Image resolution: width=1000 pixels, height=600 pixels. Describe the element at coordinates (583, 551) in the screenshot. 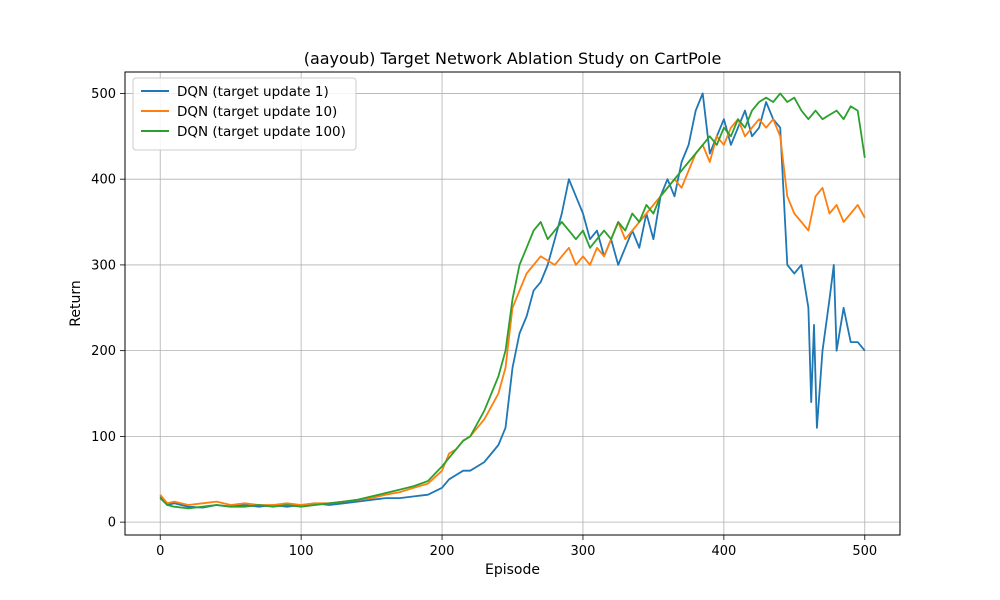

I see `x-tick-label: 300` at that location.